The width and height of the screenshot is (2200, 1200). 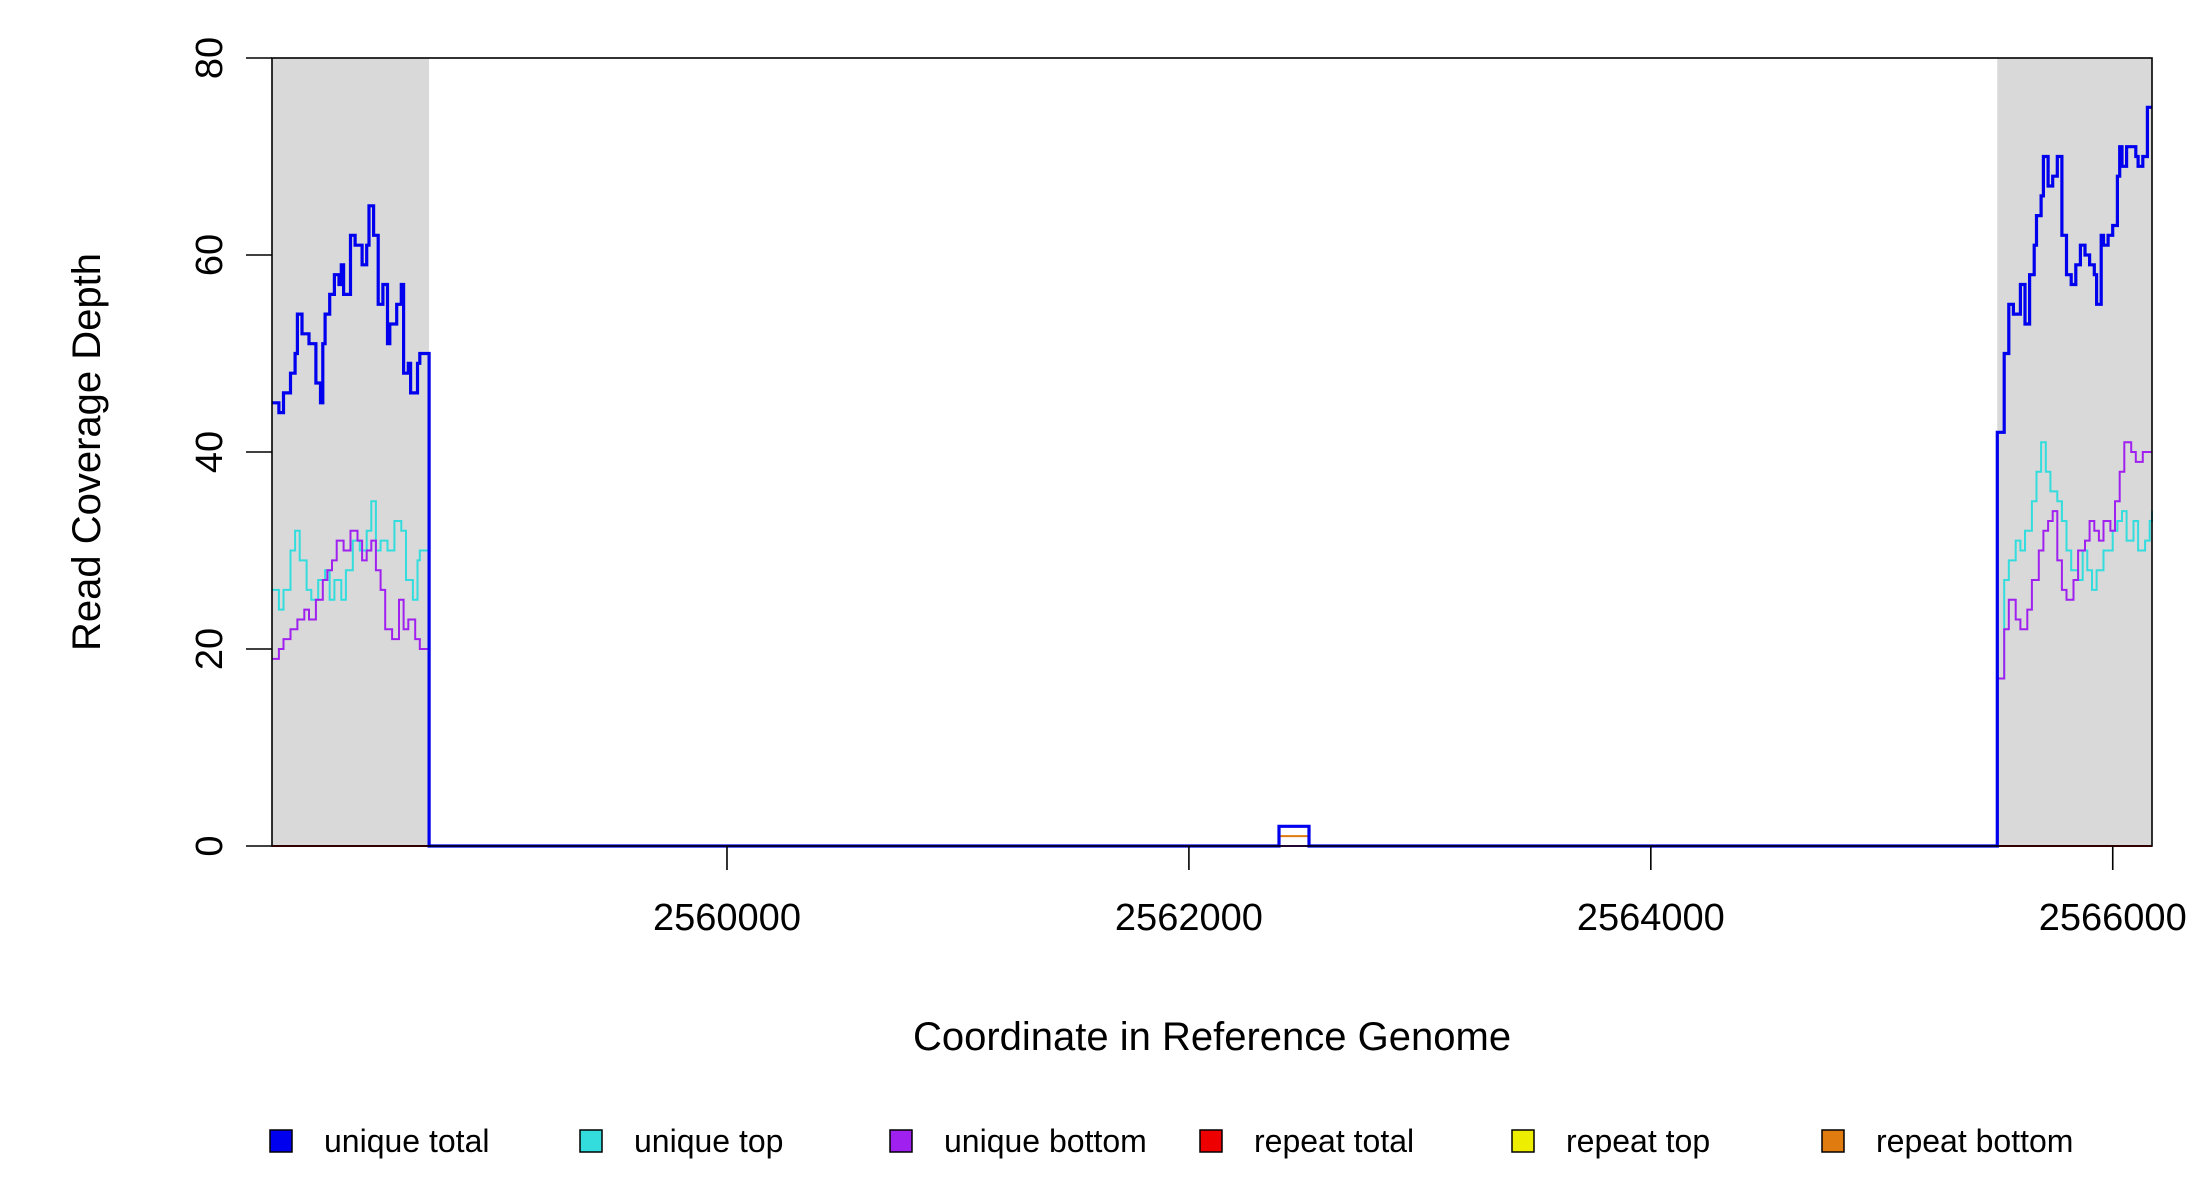 I want to click on legend-item-repeat-total: repeat total, so click(x=1306, y=1141).